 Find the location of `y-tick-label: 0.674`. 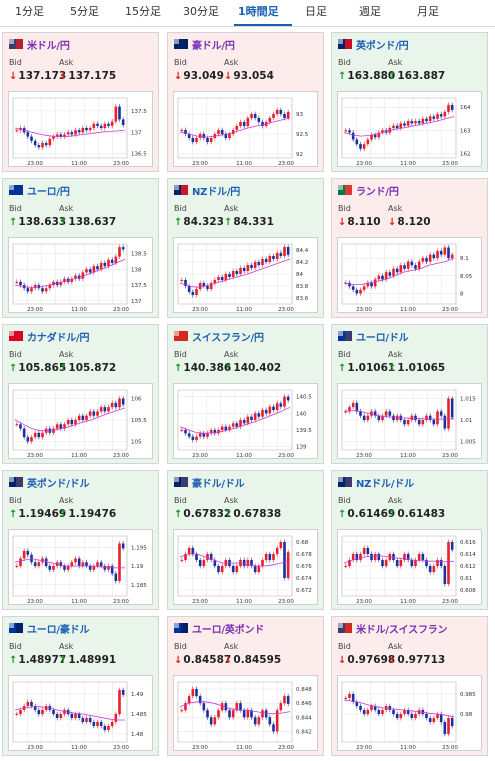

y-tick-label: 0.674 is located at coordinates (304, 579).